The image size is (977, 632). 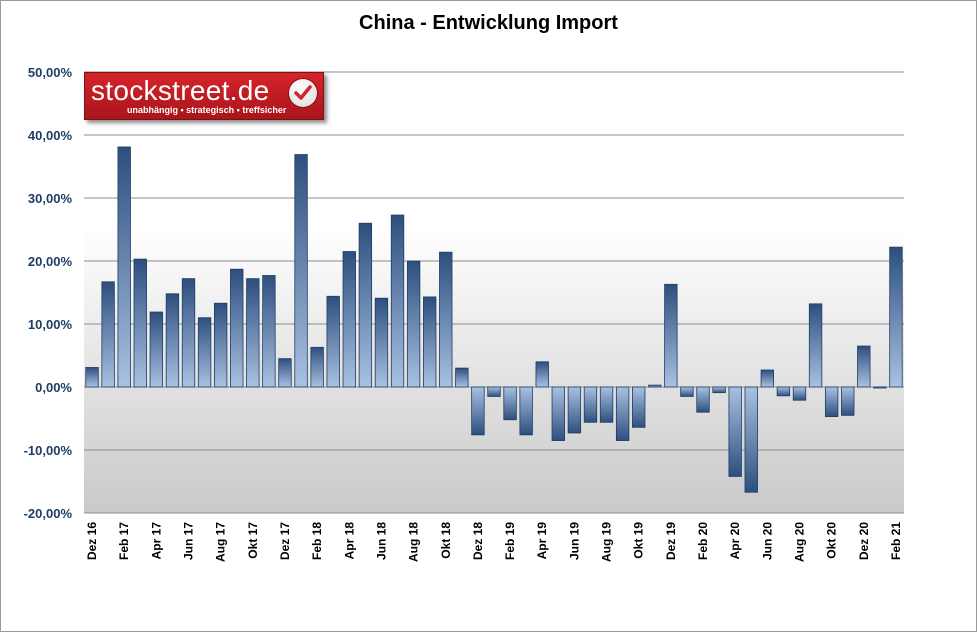 What do you see at coordinates (574, 541) in the screenshot?
I see `x-tick-label: Jun 19` at bounding box center [574, 541].